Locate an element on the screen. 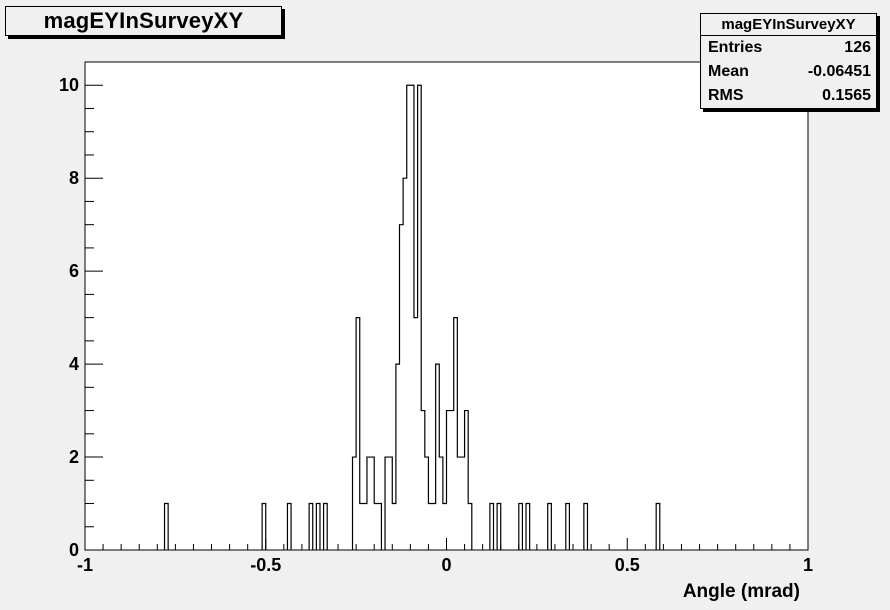  x-axis-label: Angle (mrad) is located at coordinates (741, 591).